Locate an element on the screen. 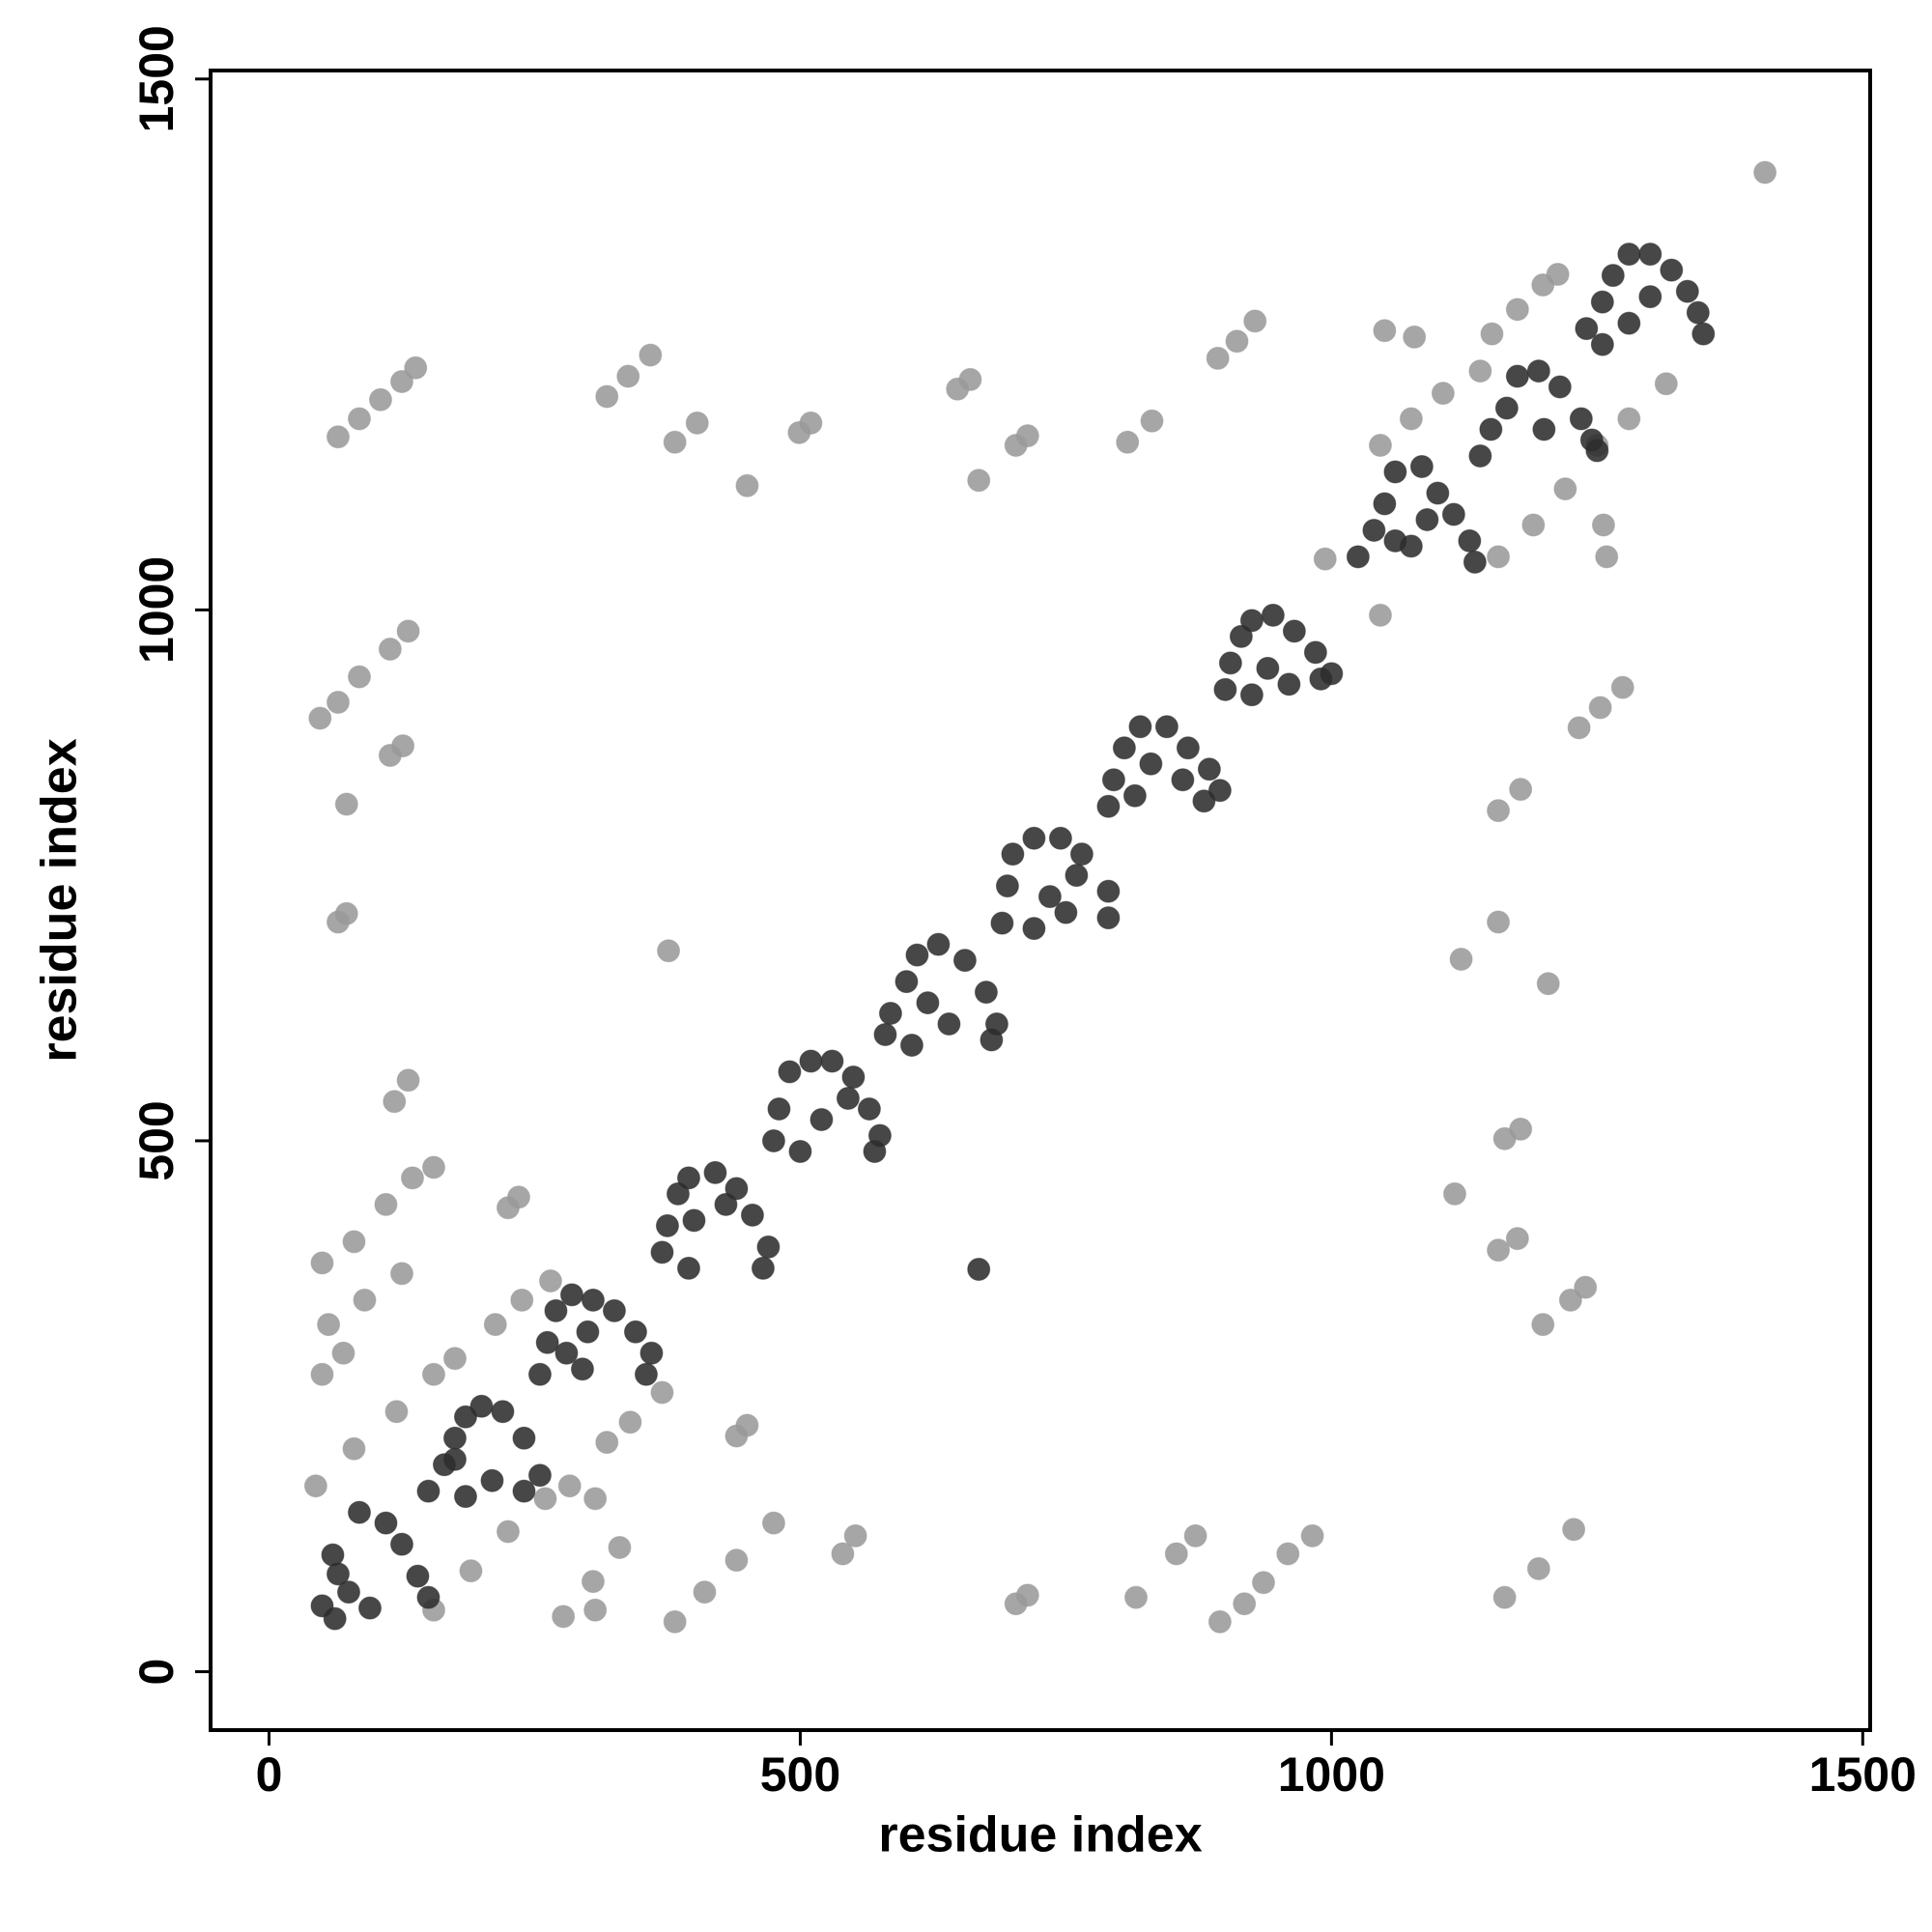 This screenshot has width=1932, height=1932. y-axis-title: residue index is located at coordinates (60, 900).